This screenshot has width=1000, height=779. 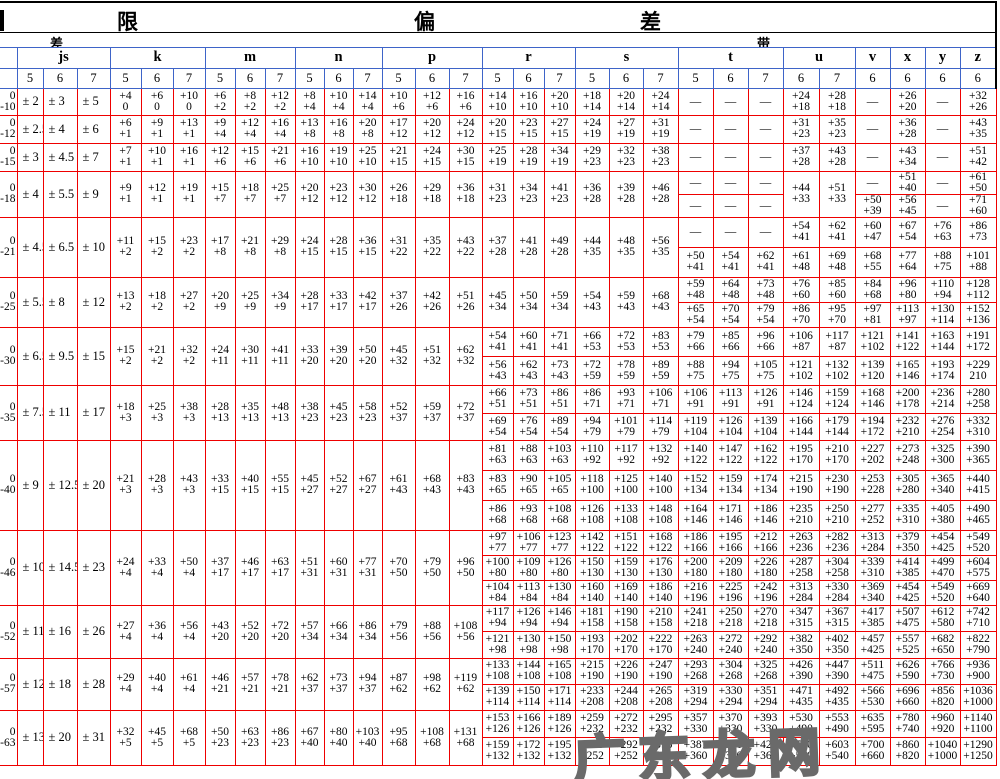 What do you see at coordinates (978, 101) in the screenshot?
I see `z-cell: +32 +26` at bounding box center [978, 101].